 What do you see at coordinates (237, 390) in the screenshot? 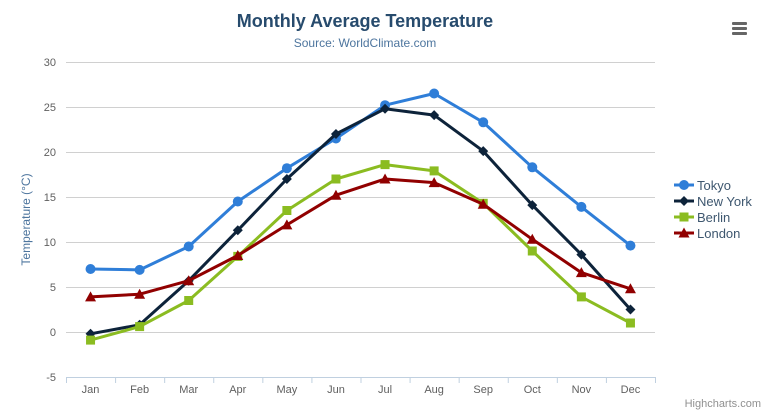
I see `x-tick-label: Apr` at bounding box center [237, 390].